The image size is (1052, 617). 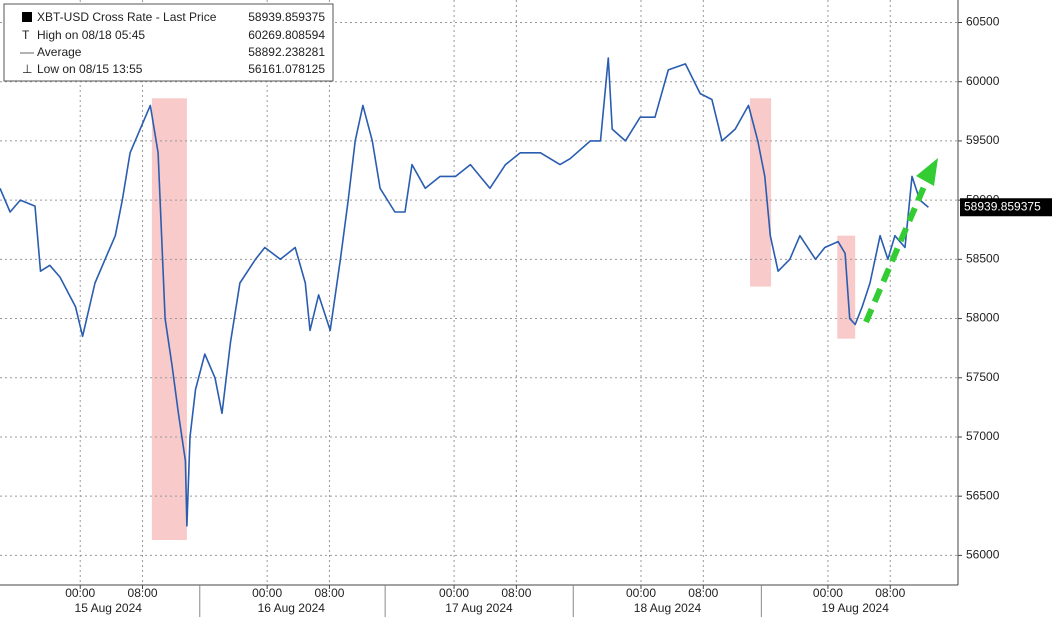 What do you see at coordinates (983, 22) in the screenshot?
I see `y-tick-label: 60500` at bounding box center [983, 22].